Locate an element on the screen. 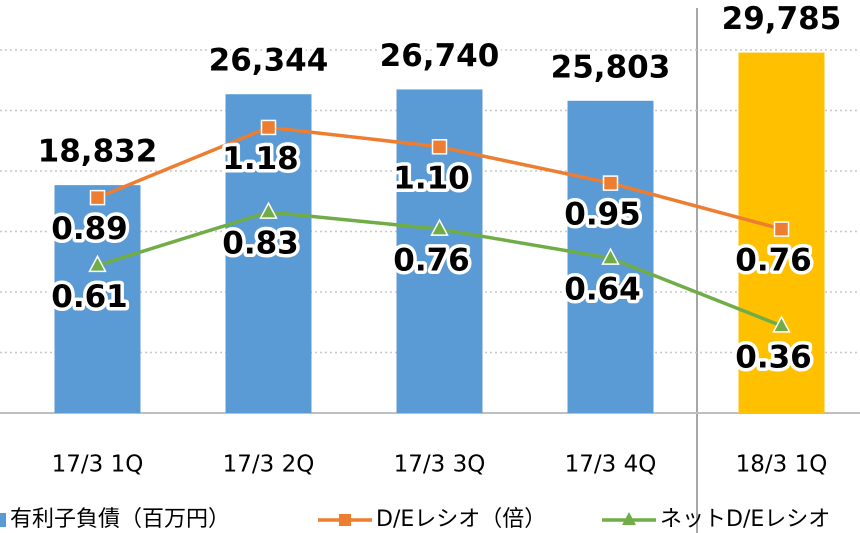 Image resolution: width=860 pixels, height=533 pixels. data-label: 0.64 is located at coordinates (602, 290).